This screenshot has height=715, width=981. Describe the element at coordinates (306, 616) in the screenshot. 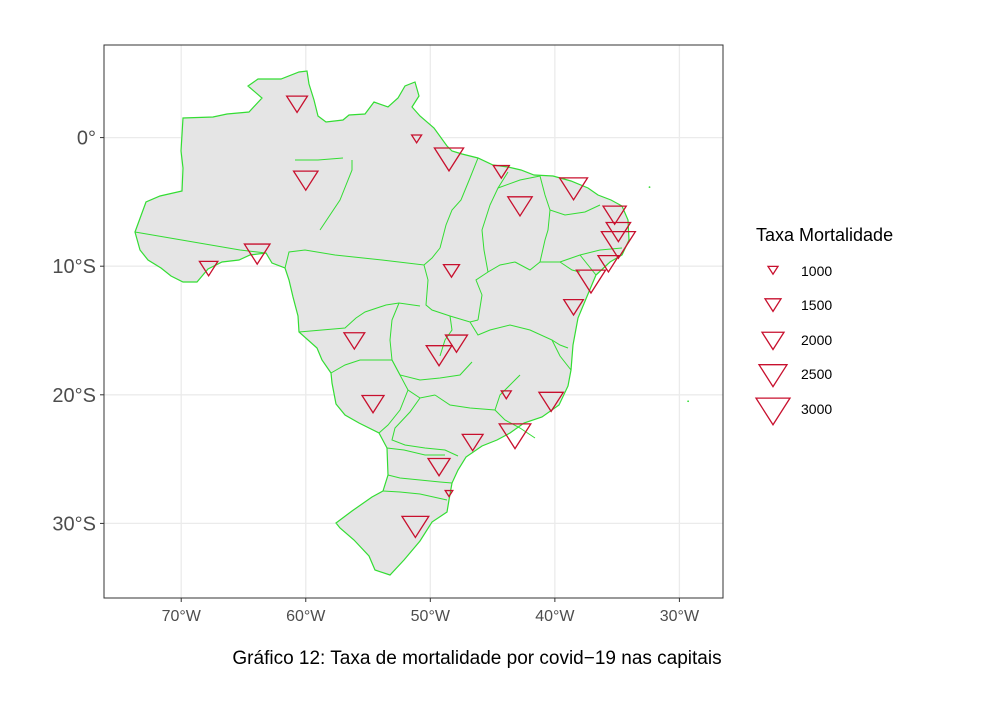

I see `x-tick-label: 60°W` at that location.